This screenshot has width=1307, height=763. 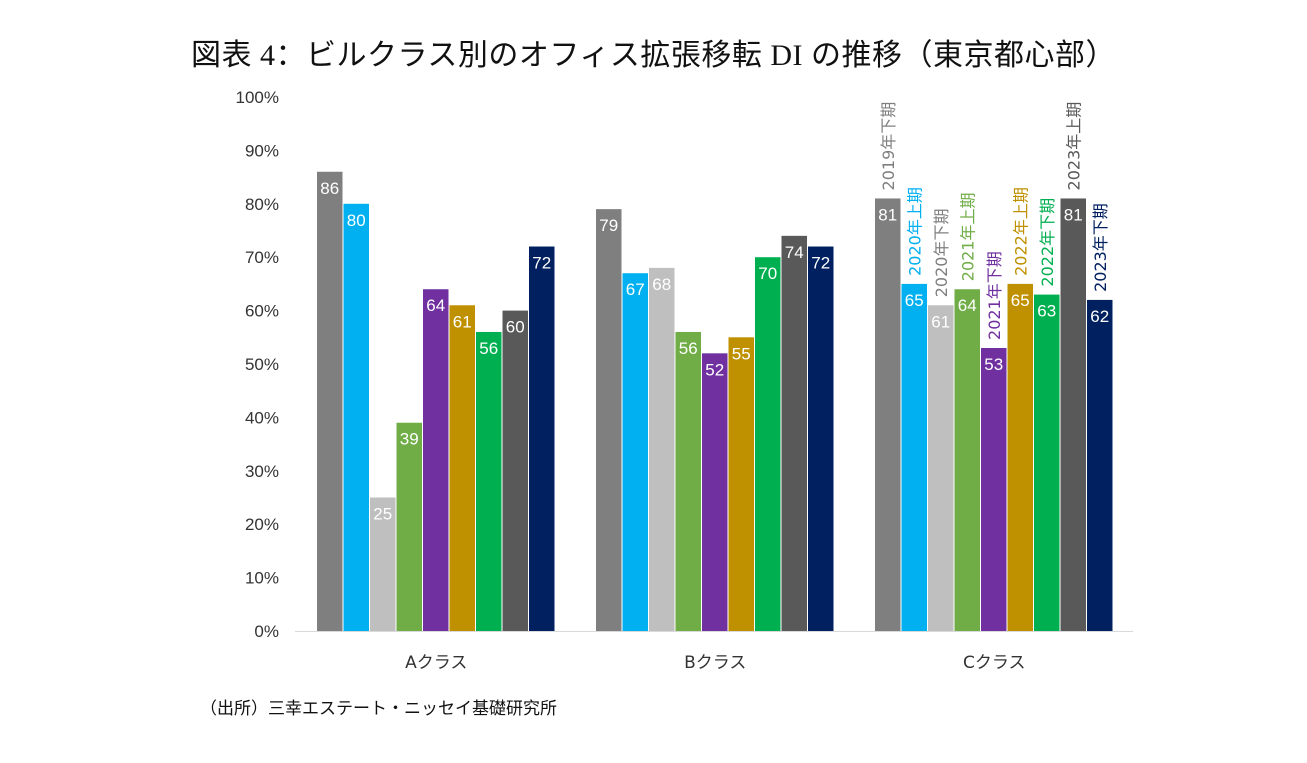 I want to click on data-label: 52, so click(x=714, y=369).